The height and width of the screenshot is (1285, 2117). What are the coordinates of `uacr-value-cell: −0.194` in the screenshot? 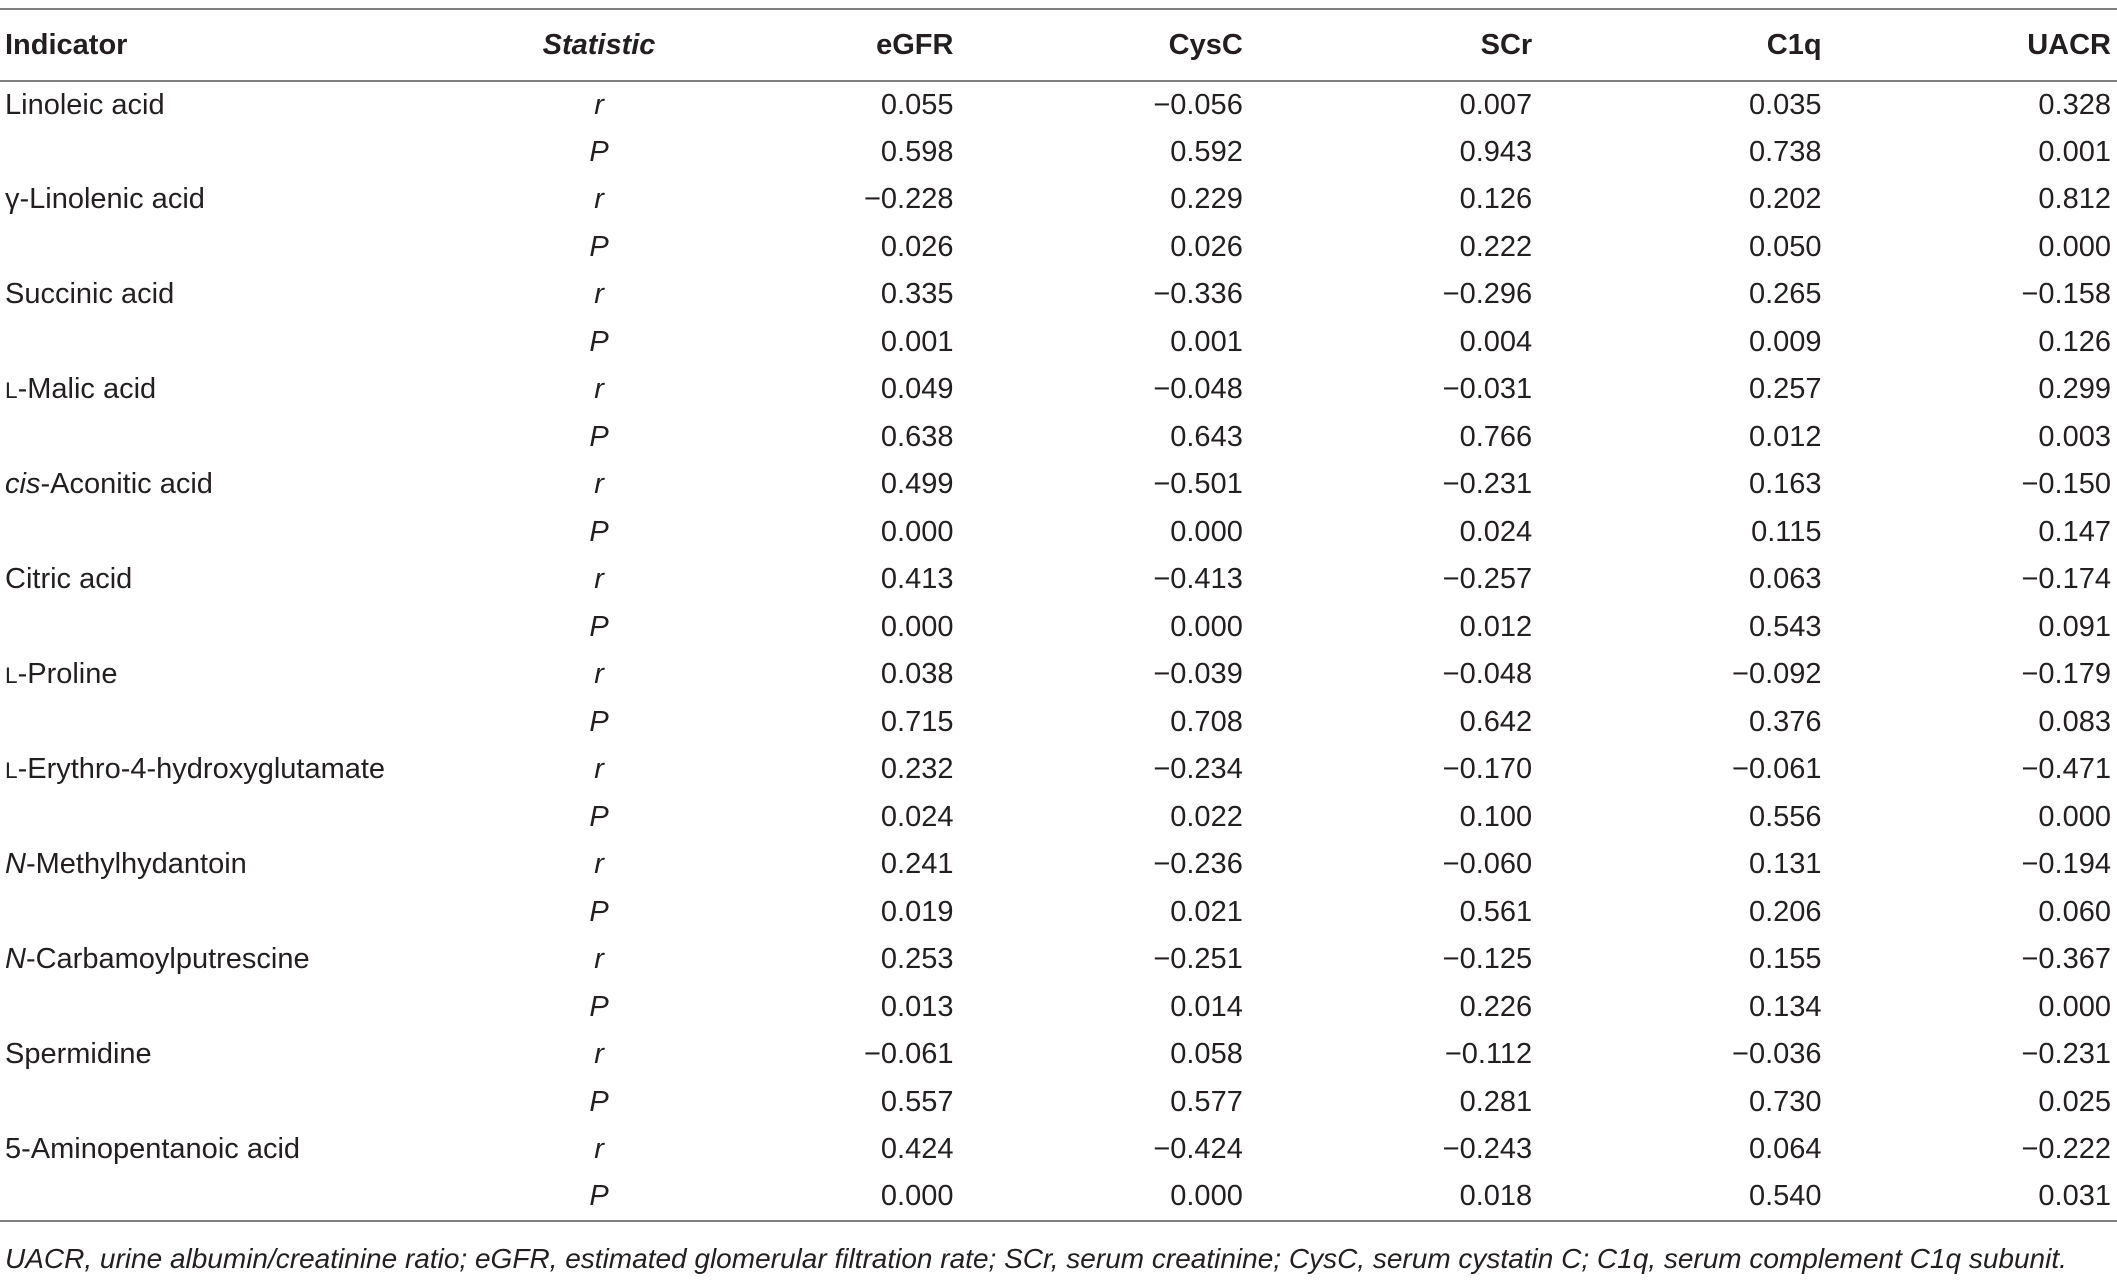 It's located at (2066, 864).